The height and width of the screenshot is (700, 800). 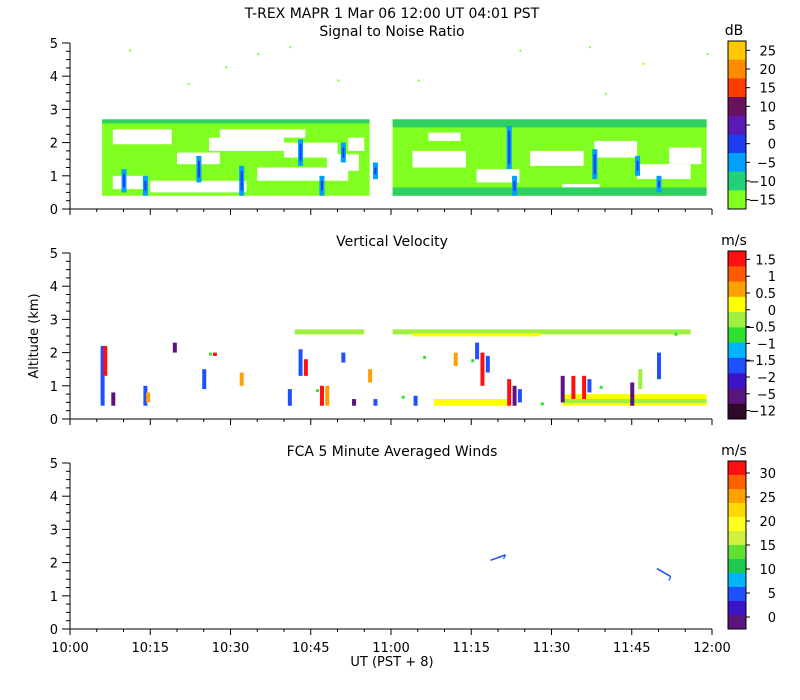 What do you see at coordinates (471, 402) in the screenshot?
I see `vv-bottom-band` at bounding box center [471, 402].